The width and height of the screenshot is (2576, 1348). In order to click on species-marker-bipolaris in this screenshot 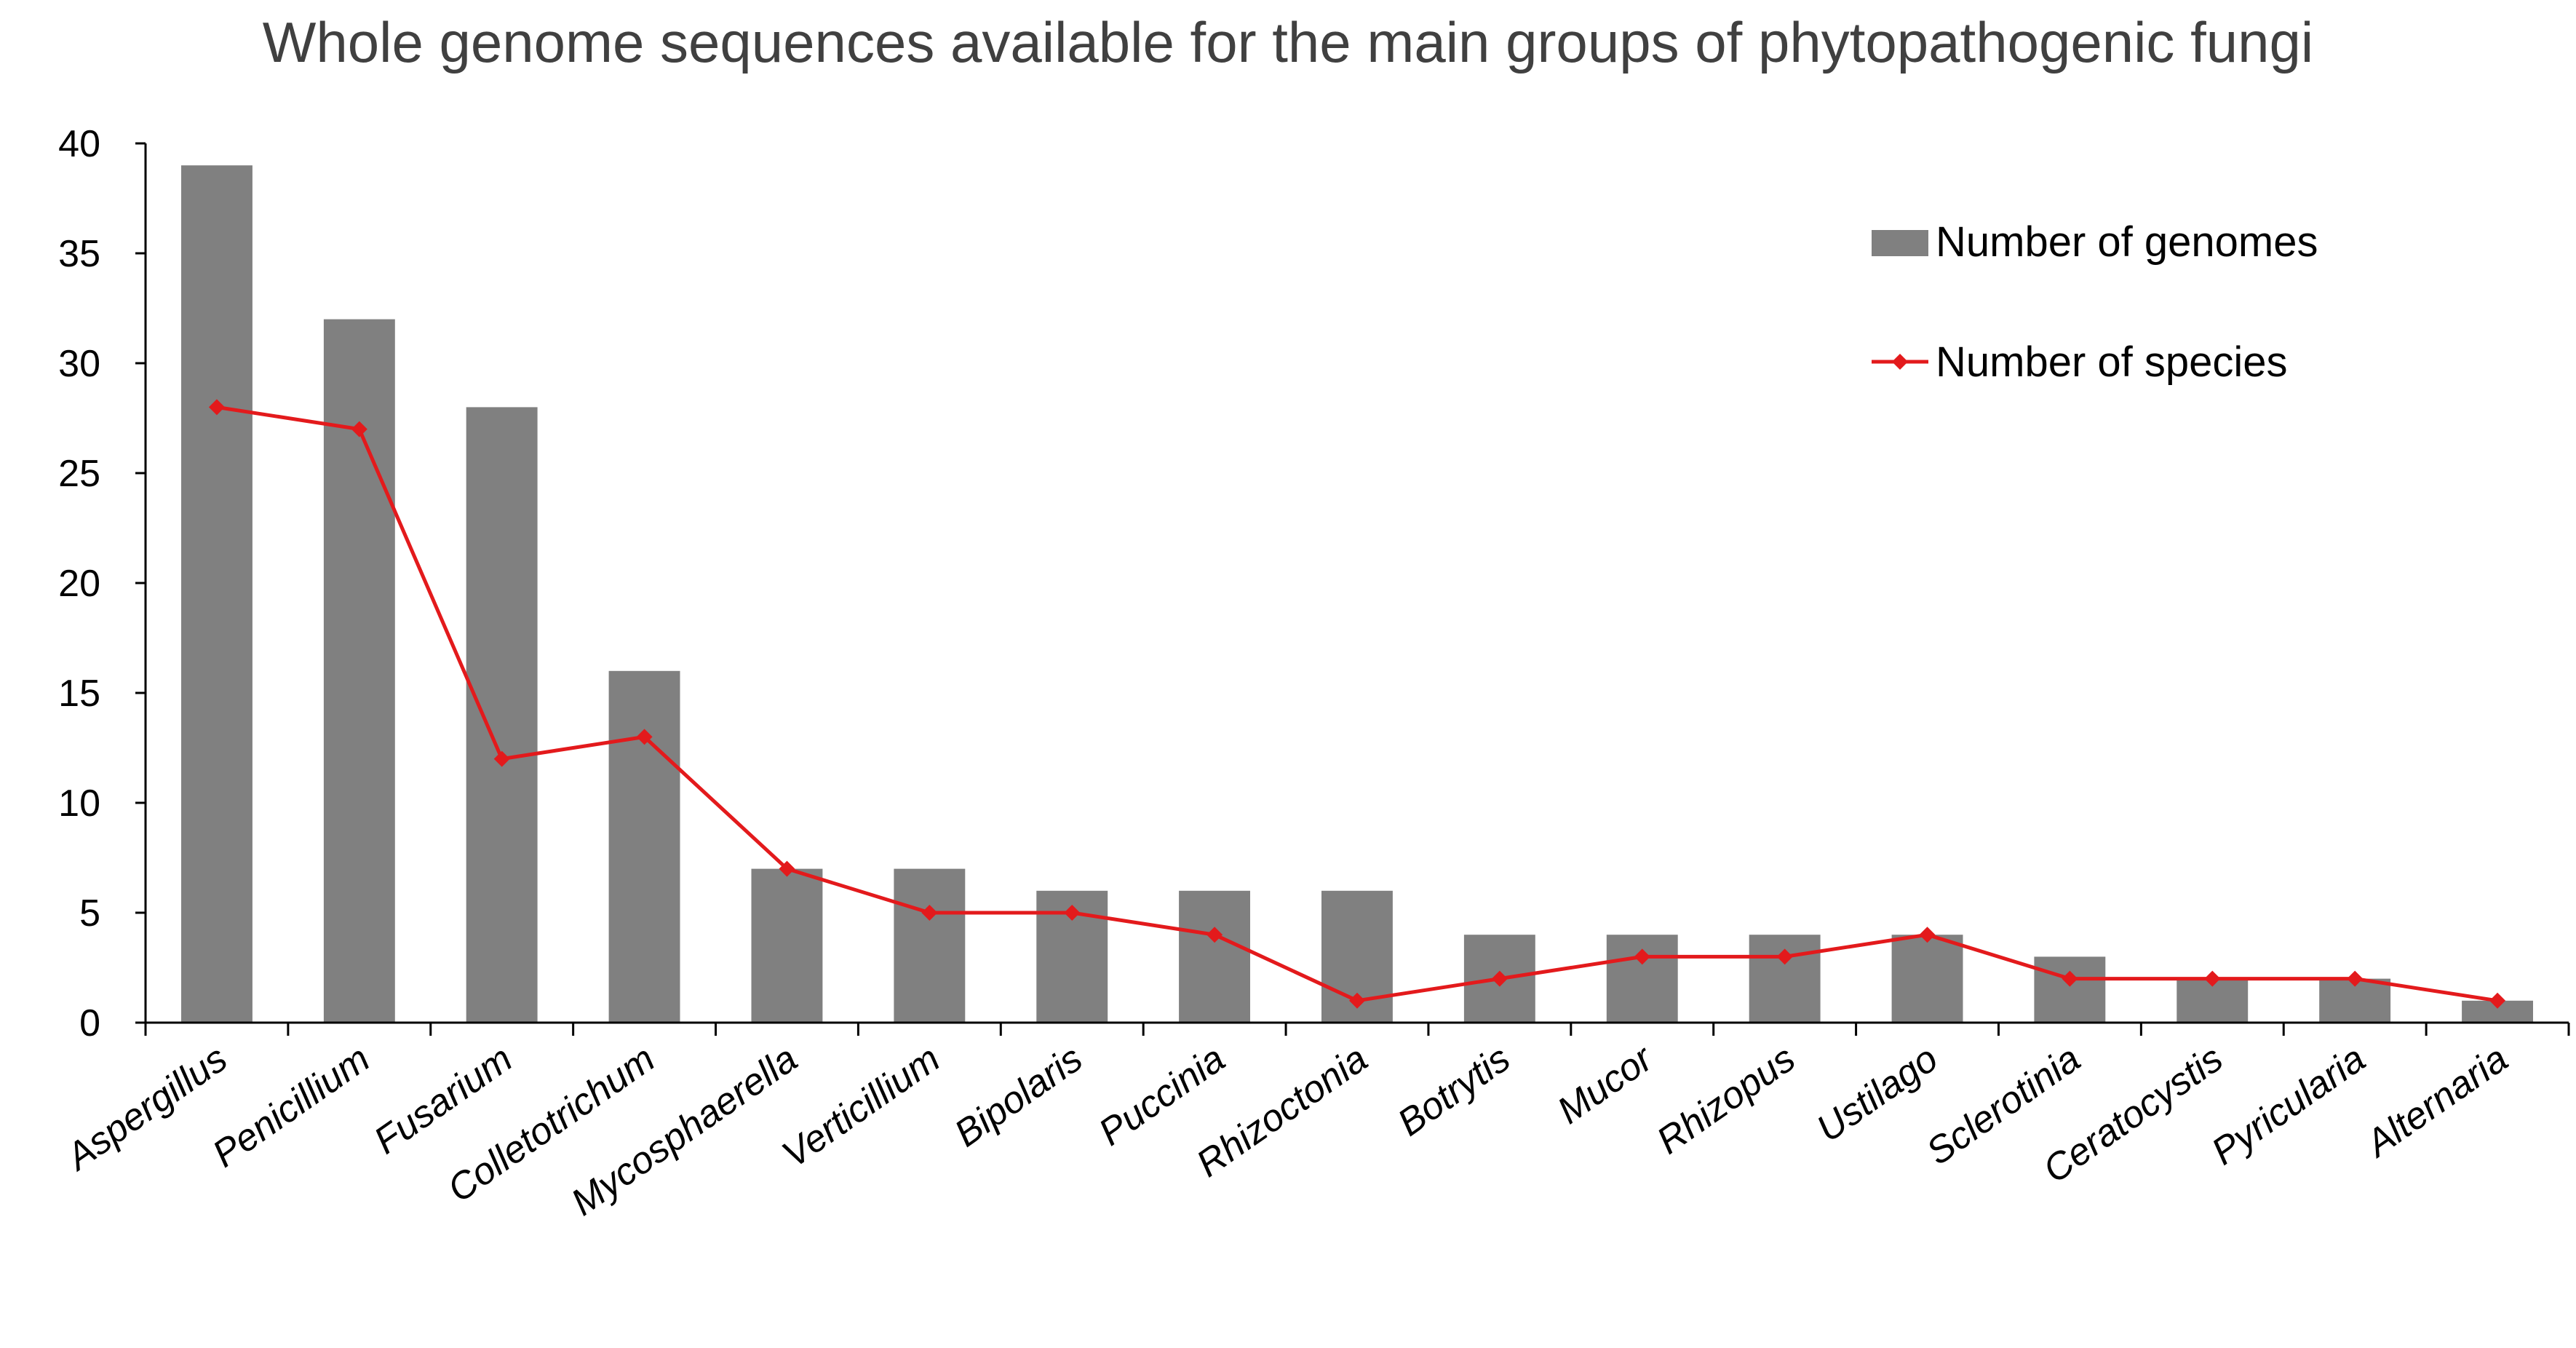, I will do `click(1072, 913)`.